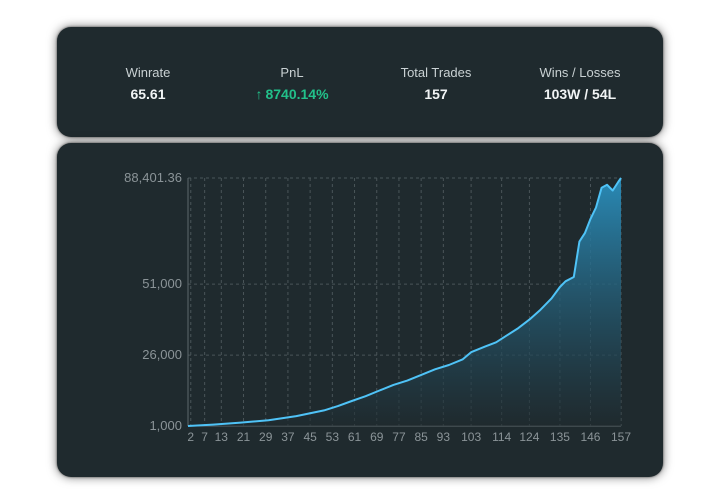 This screenshot has width=720, height=504. I want to click on pnl-label: PnL, so click(292, 72).